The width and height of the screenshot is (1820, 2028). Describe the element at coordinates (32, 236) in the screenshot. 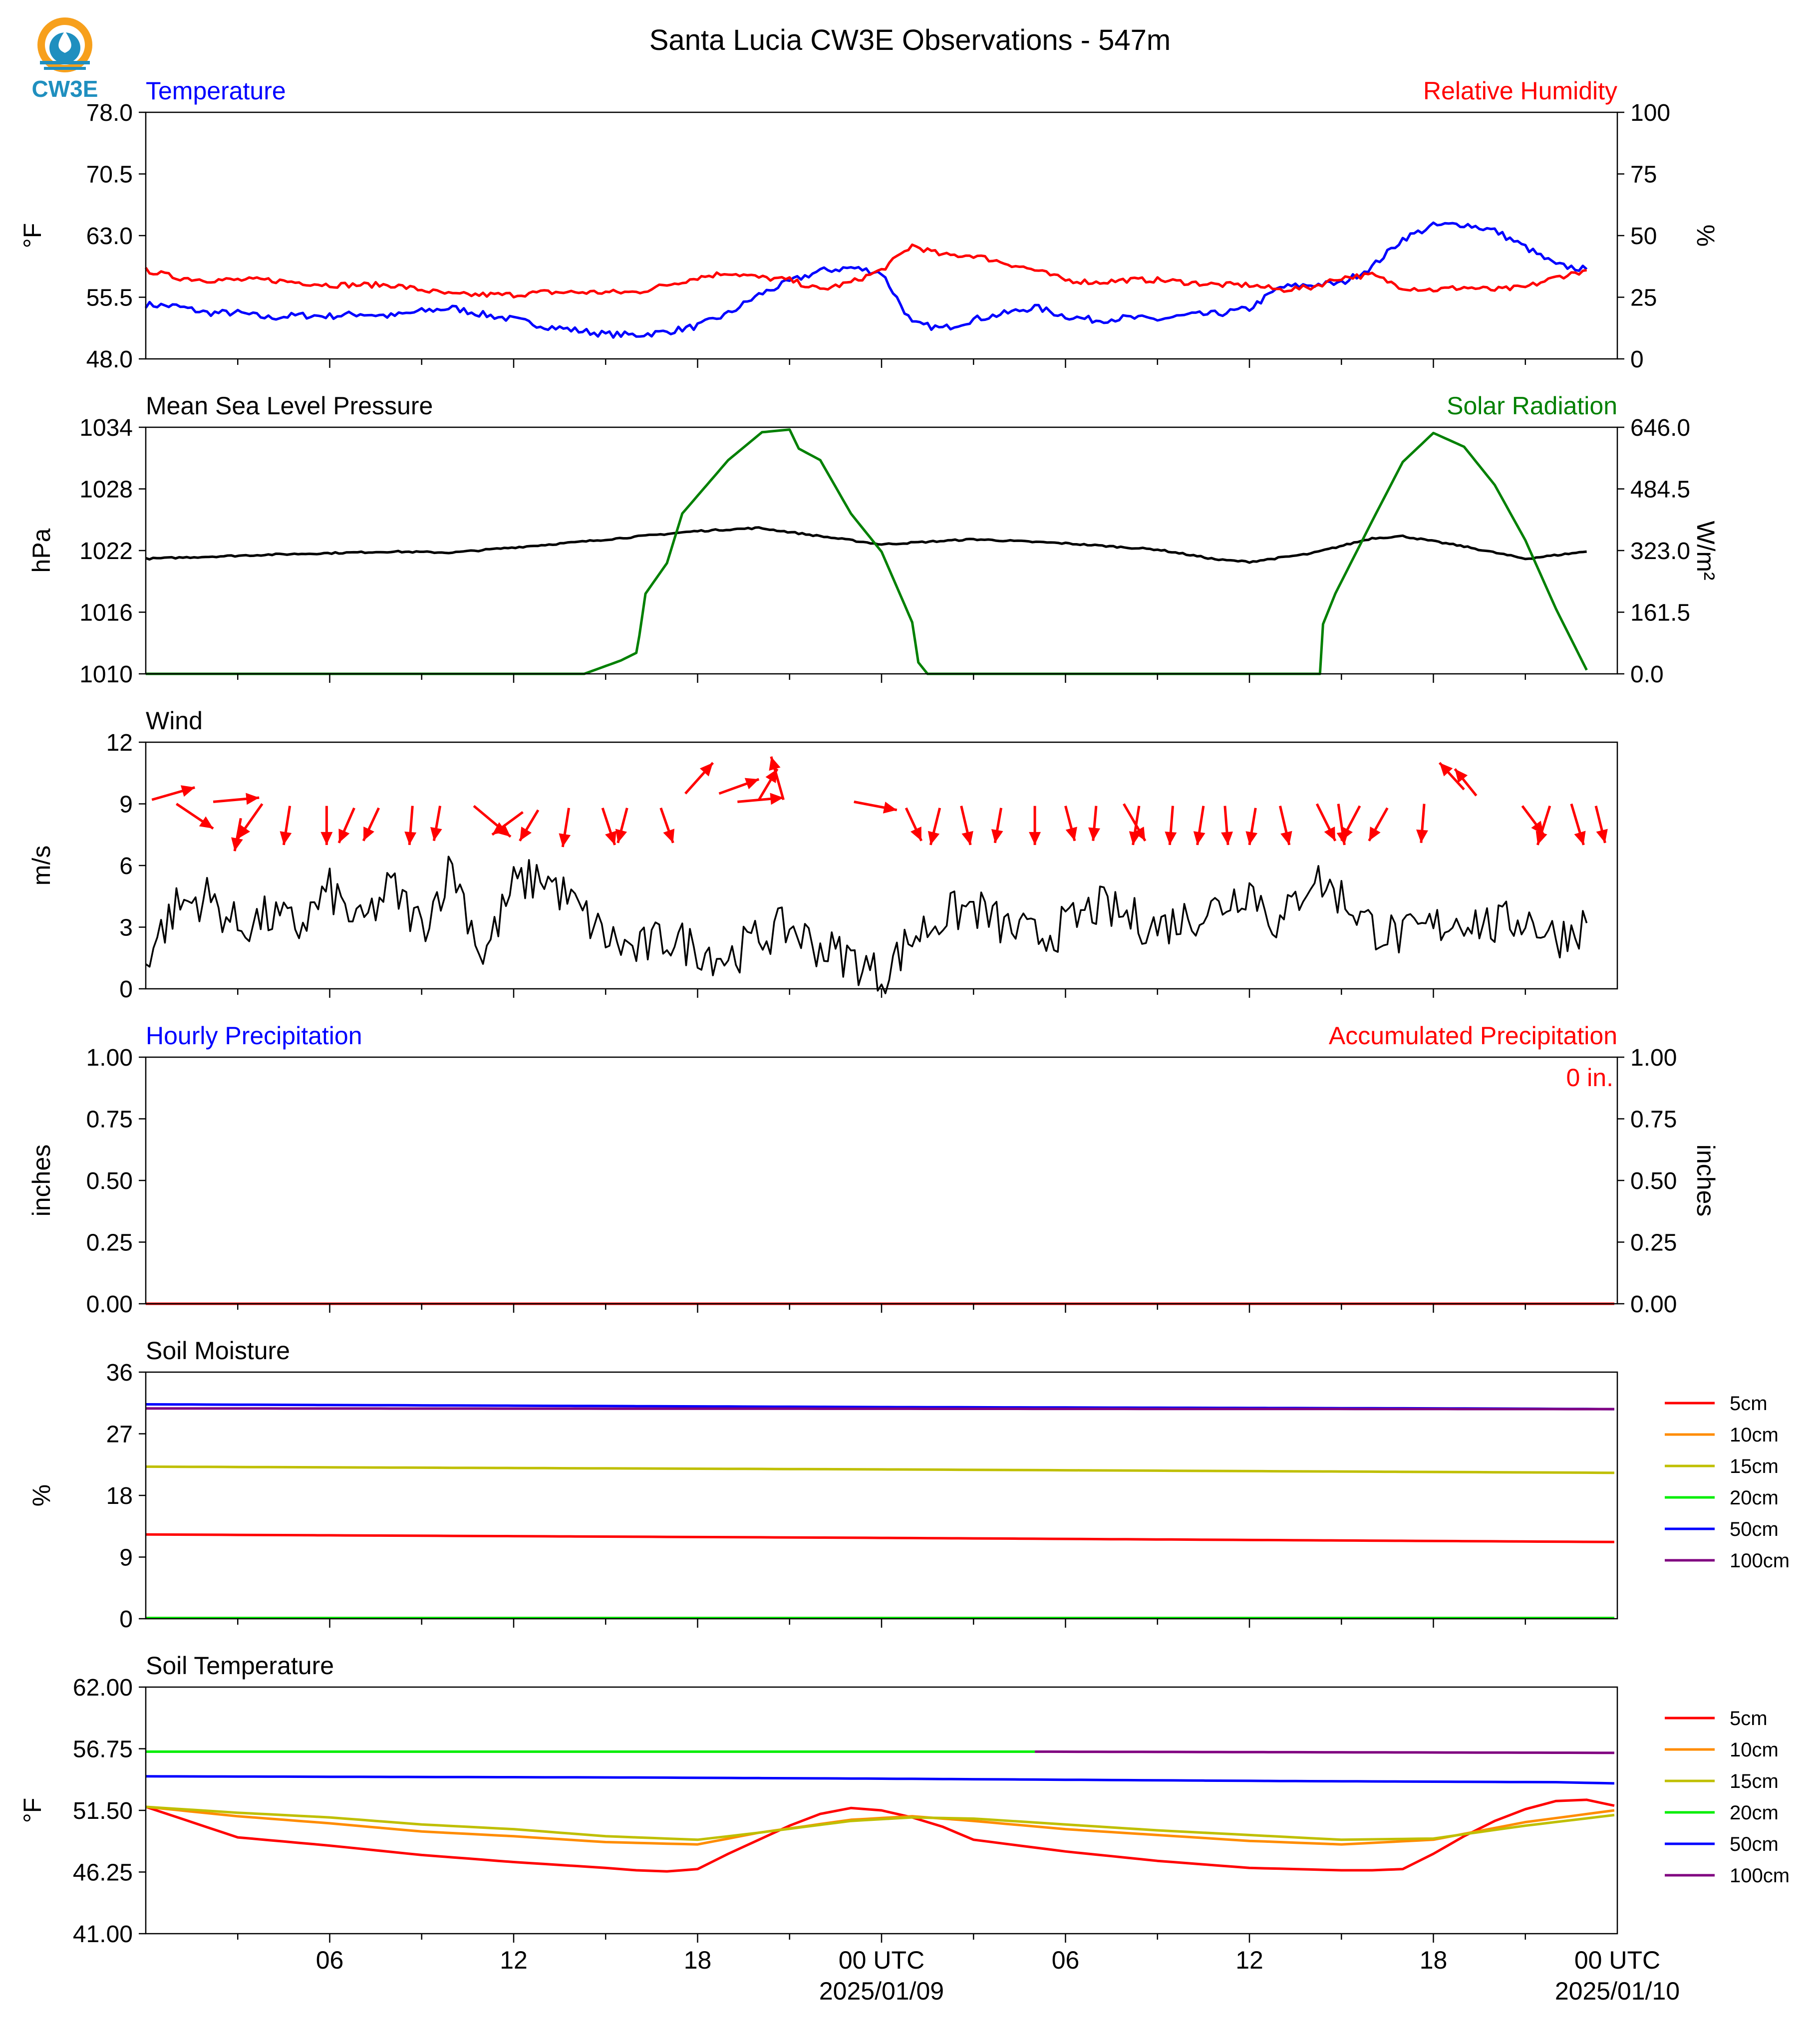

I see `y-axis-label-left: °F` at that location.